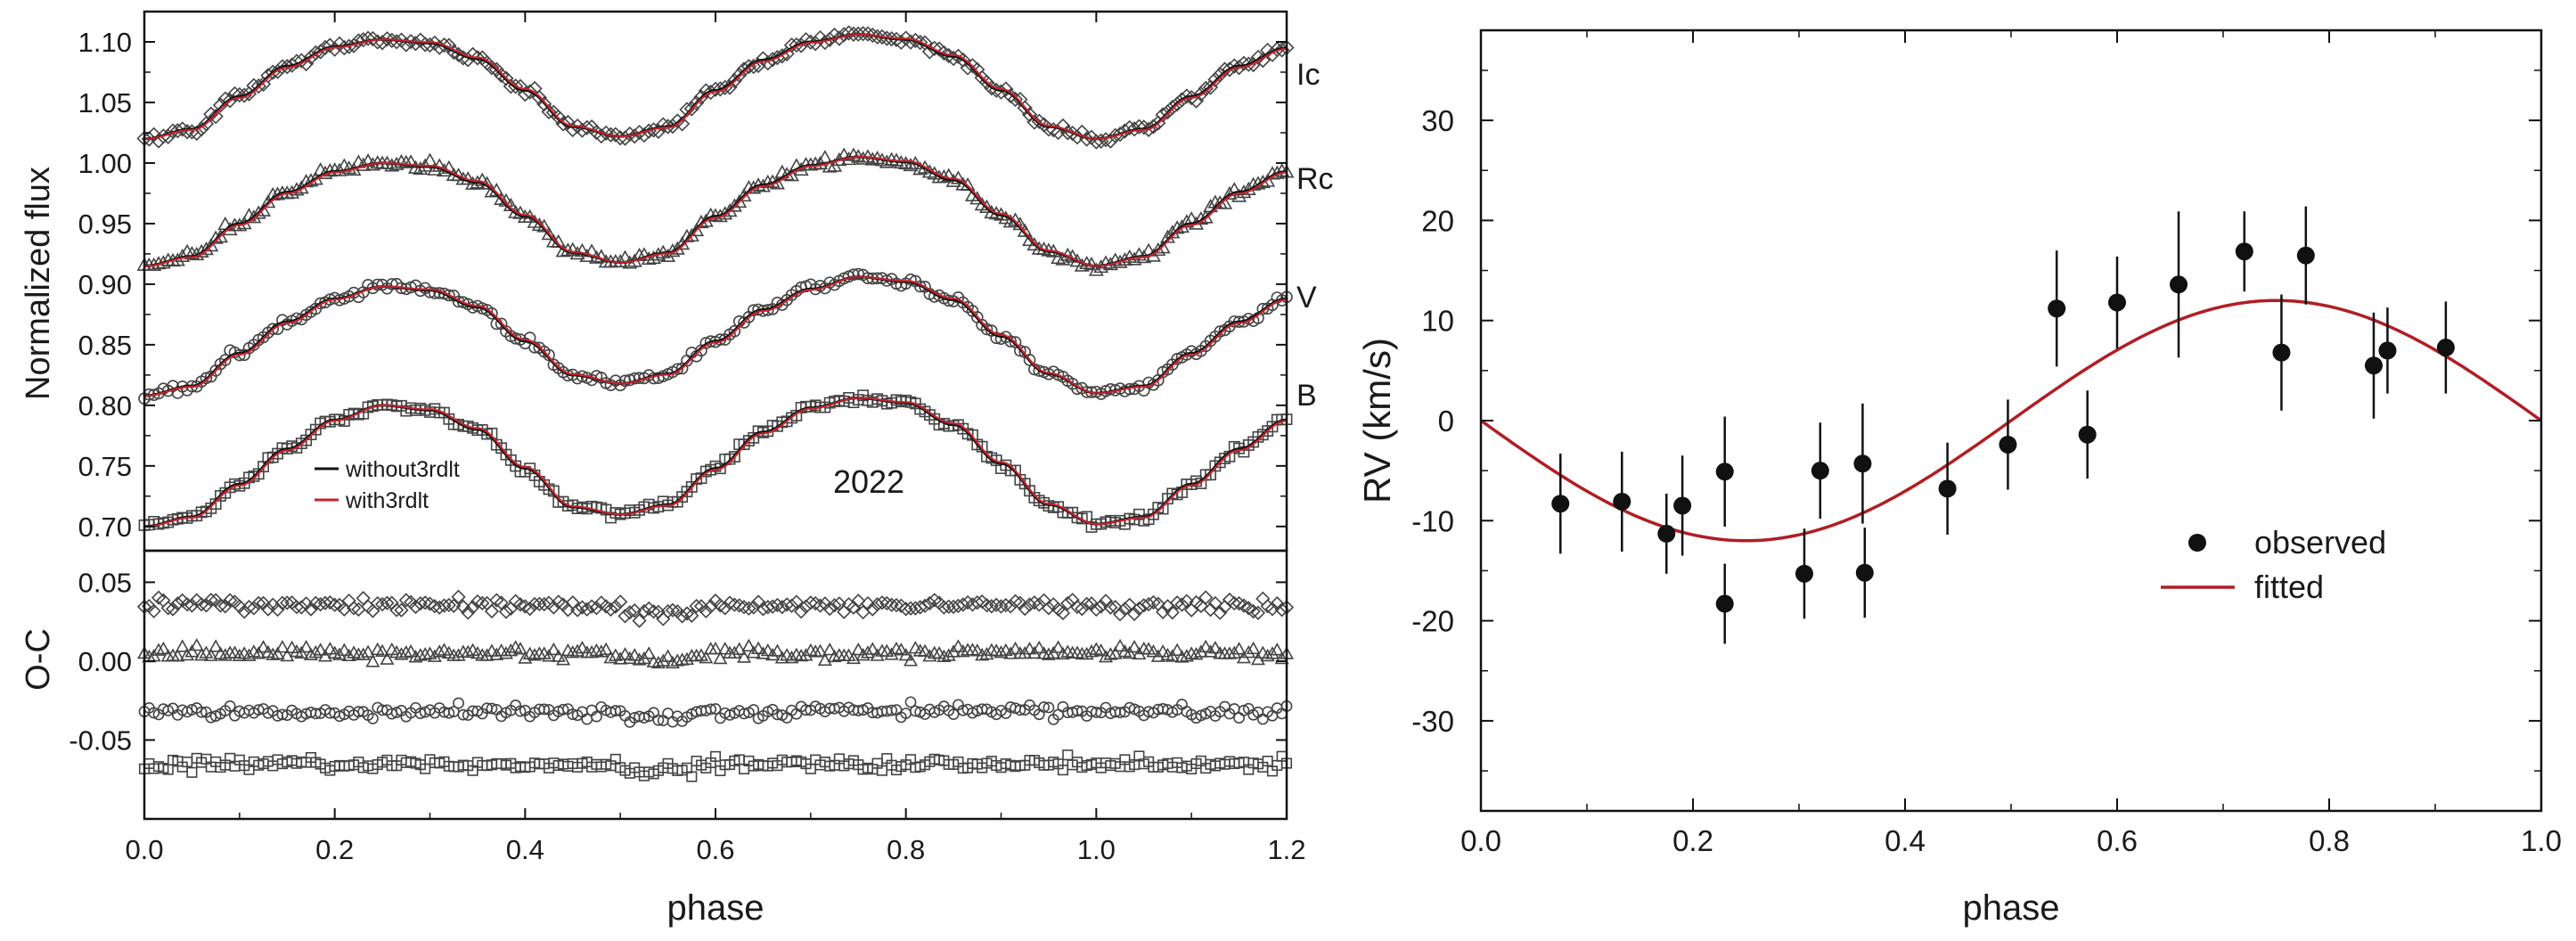 This screenshot has height=941, width=2576. Describe the element at coordinates (715, 462) in the screenshot. I see `lc-model-without3rdlt` at that location.